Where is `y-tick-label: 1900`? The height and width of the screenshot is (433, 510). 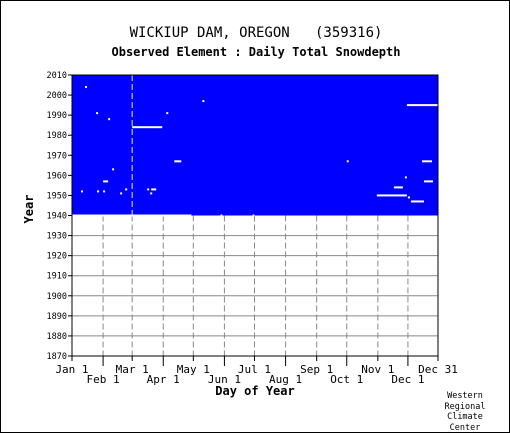
y-tick-label: 1900 is located at coordinates (57, 297).